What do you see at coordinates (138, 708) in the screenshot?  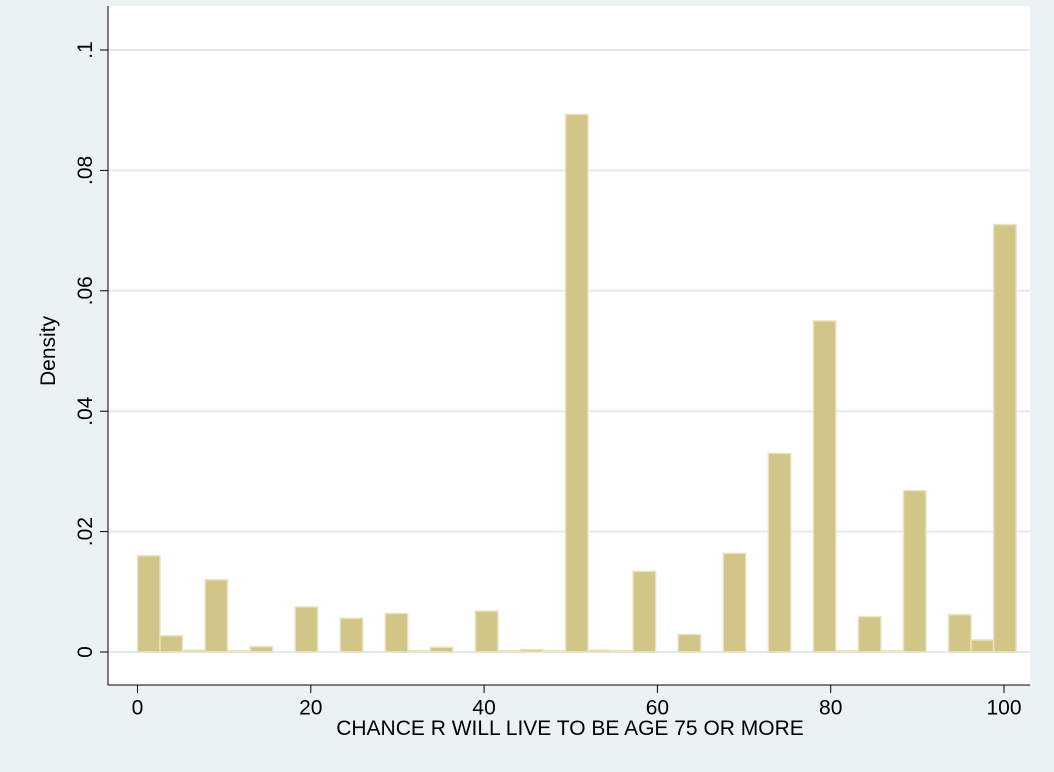 I see `x-tick-label: 0` at bounding box center [138, 708].